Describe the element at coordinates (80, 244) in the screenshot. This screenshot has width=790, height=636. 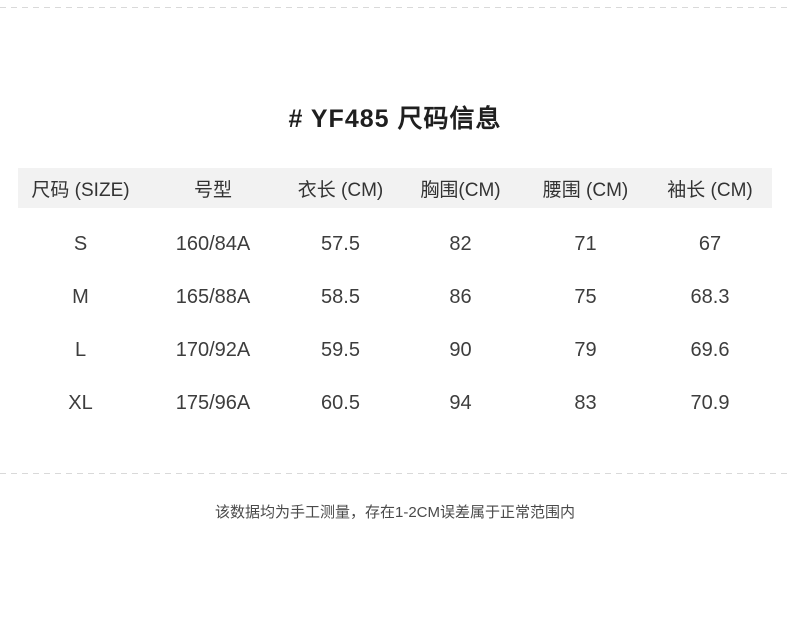
I see `cell-size: S` at that location.